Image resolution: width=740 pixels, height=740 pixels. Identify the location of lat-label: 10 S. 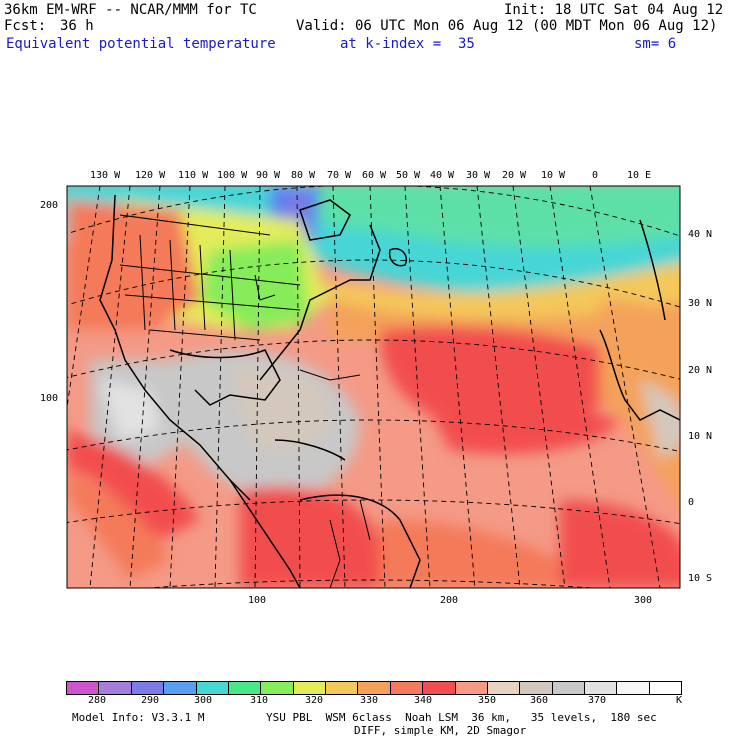
(700, 578).